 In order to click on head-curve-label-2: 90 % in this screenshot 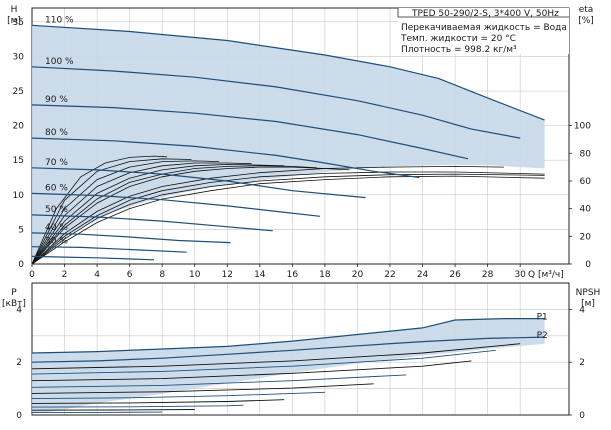, I will do `click(56, 100)`.